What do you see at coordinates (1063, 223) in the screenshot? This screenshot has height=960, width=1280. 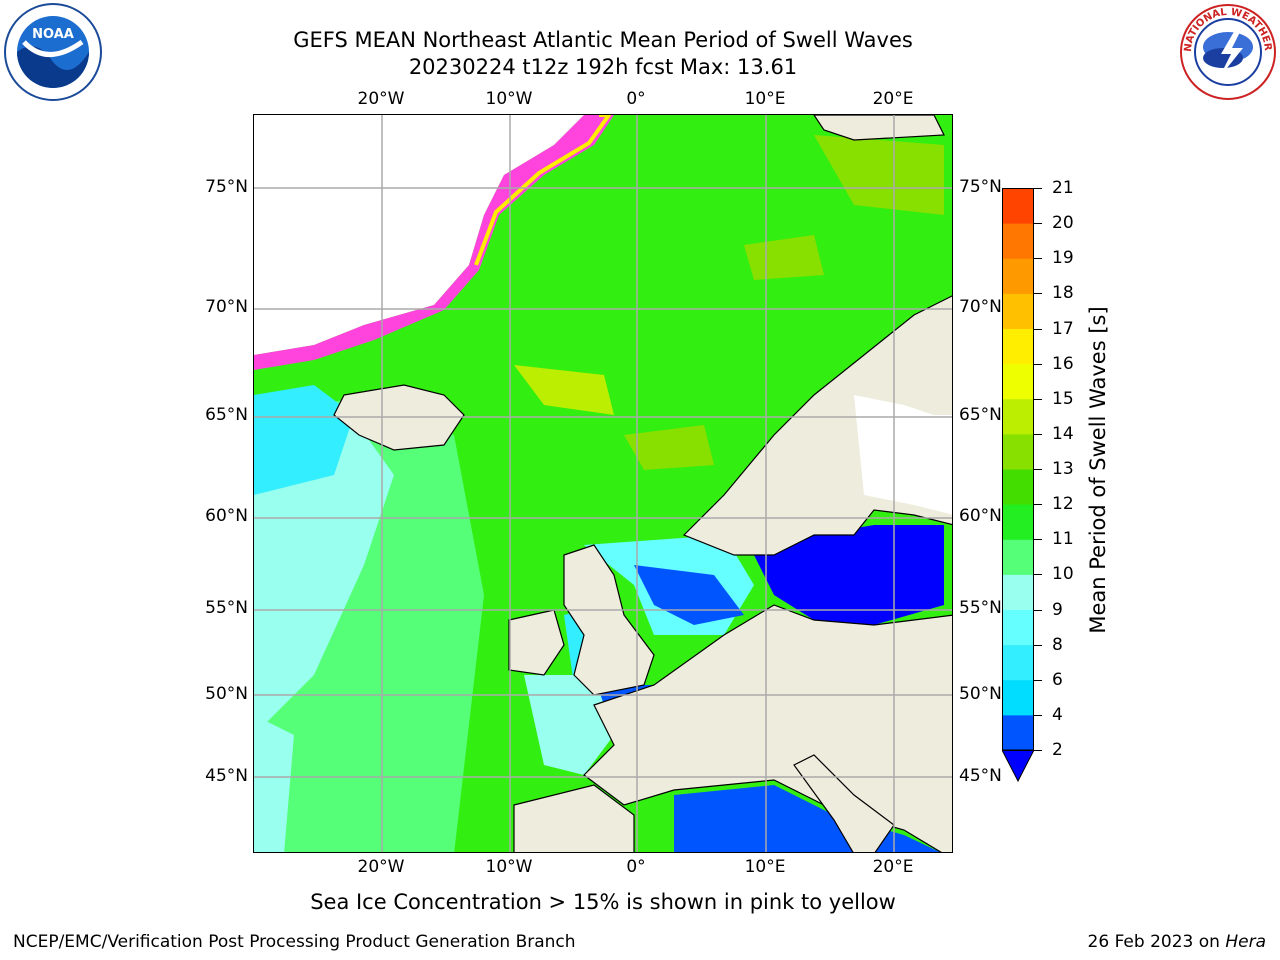 I see `colorbar-tick-label: 20` at bounding box center [1063, 223].